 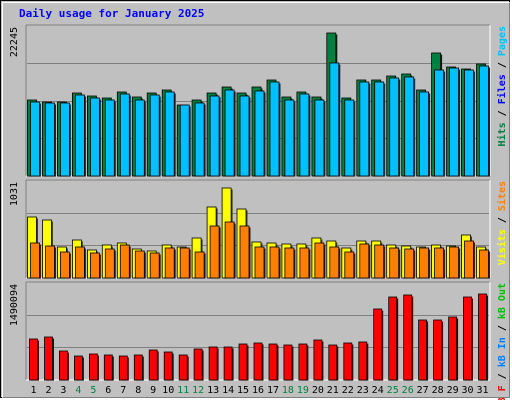 What do you see at coordinates (63, 390) in the screenshot?
I see `x-tick-label-day-3: 3` at bounding box center [63, 390].